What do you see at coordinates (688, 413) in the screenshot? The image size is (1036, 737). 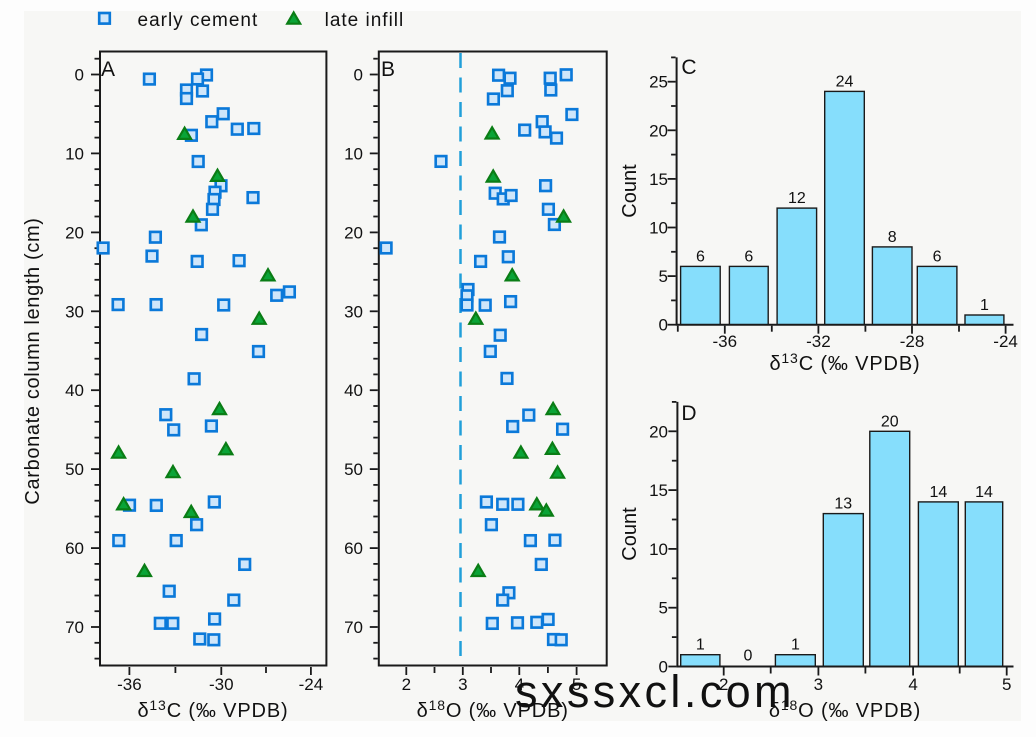 I see `svg-text: D` at bounding box center [688, 413].